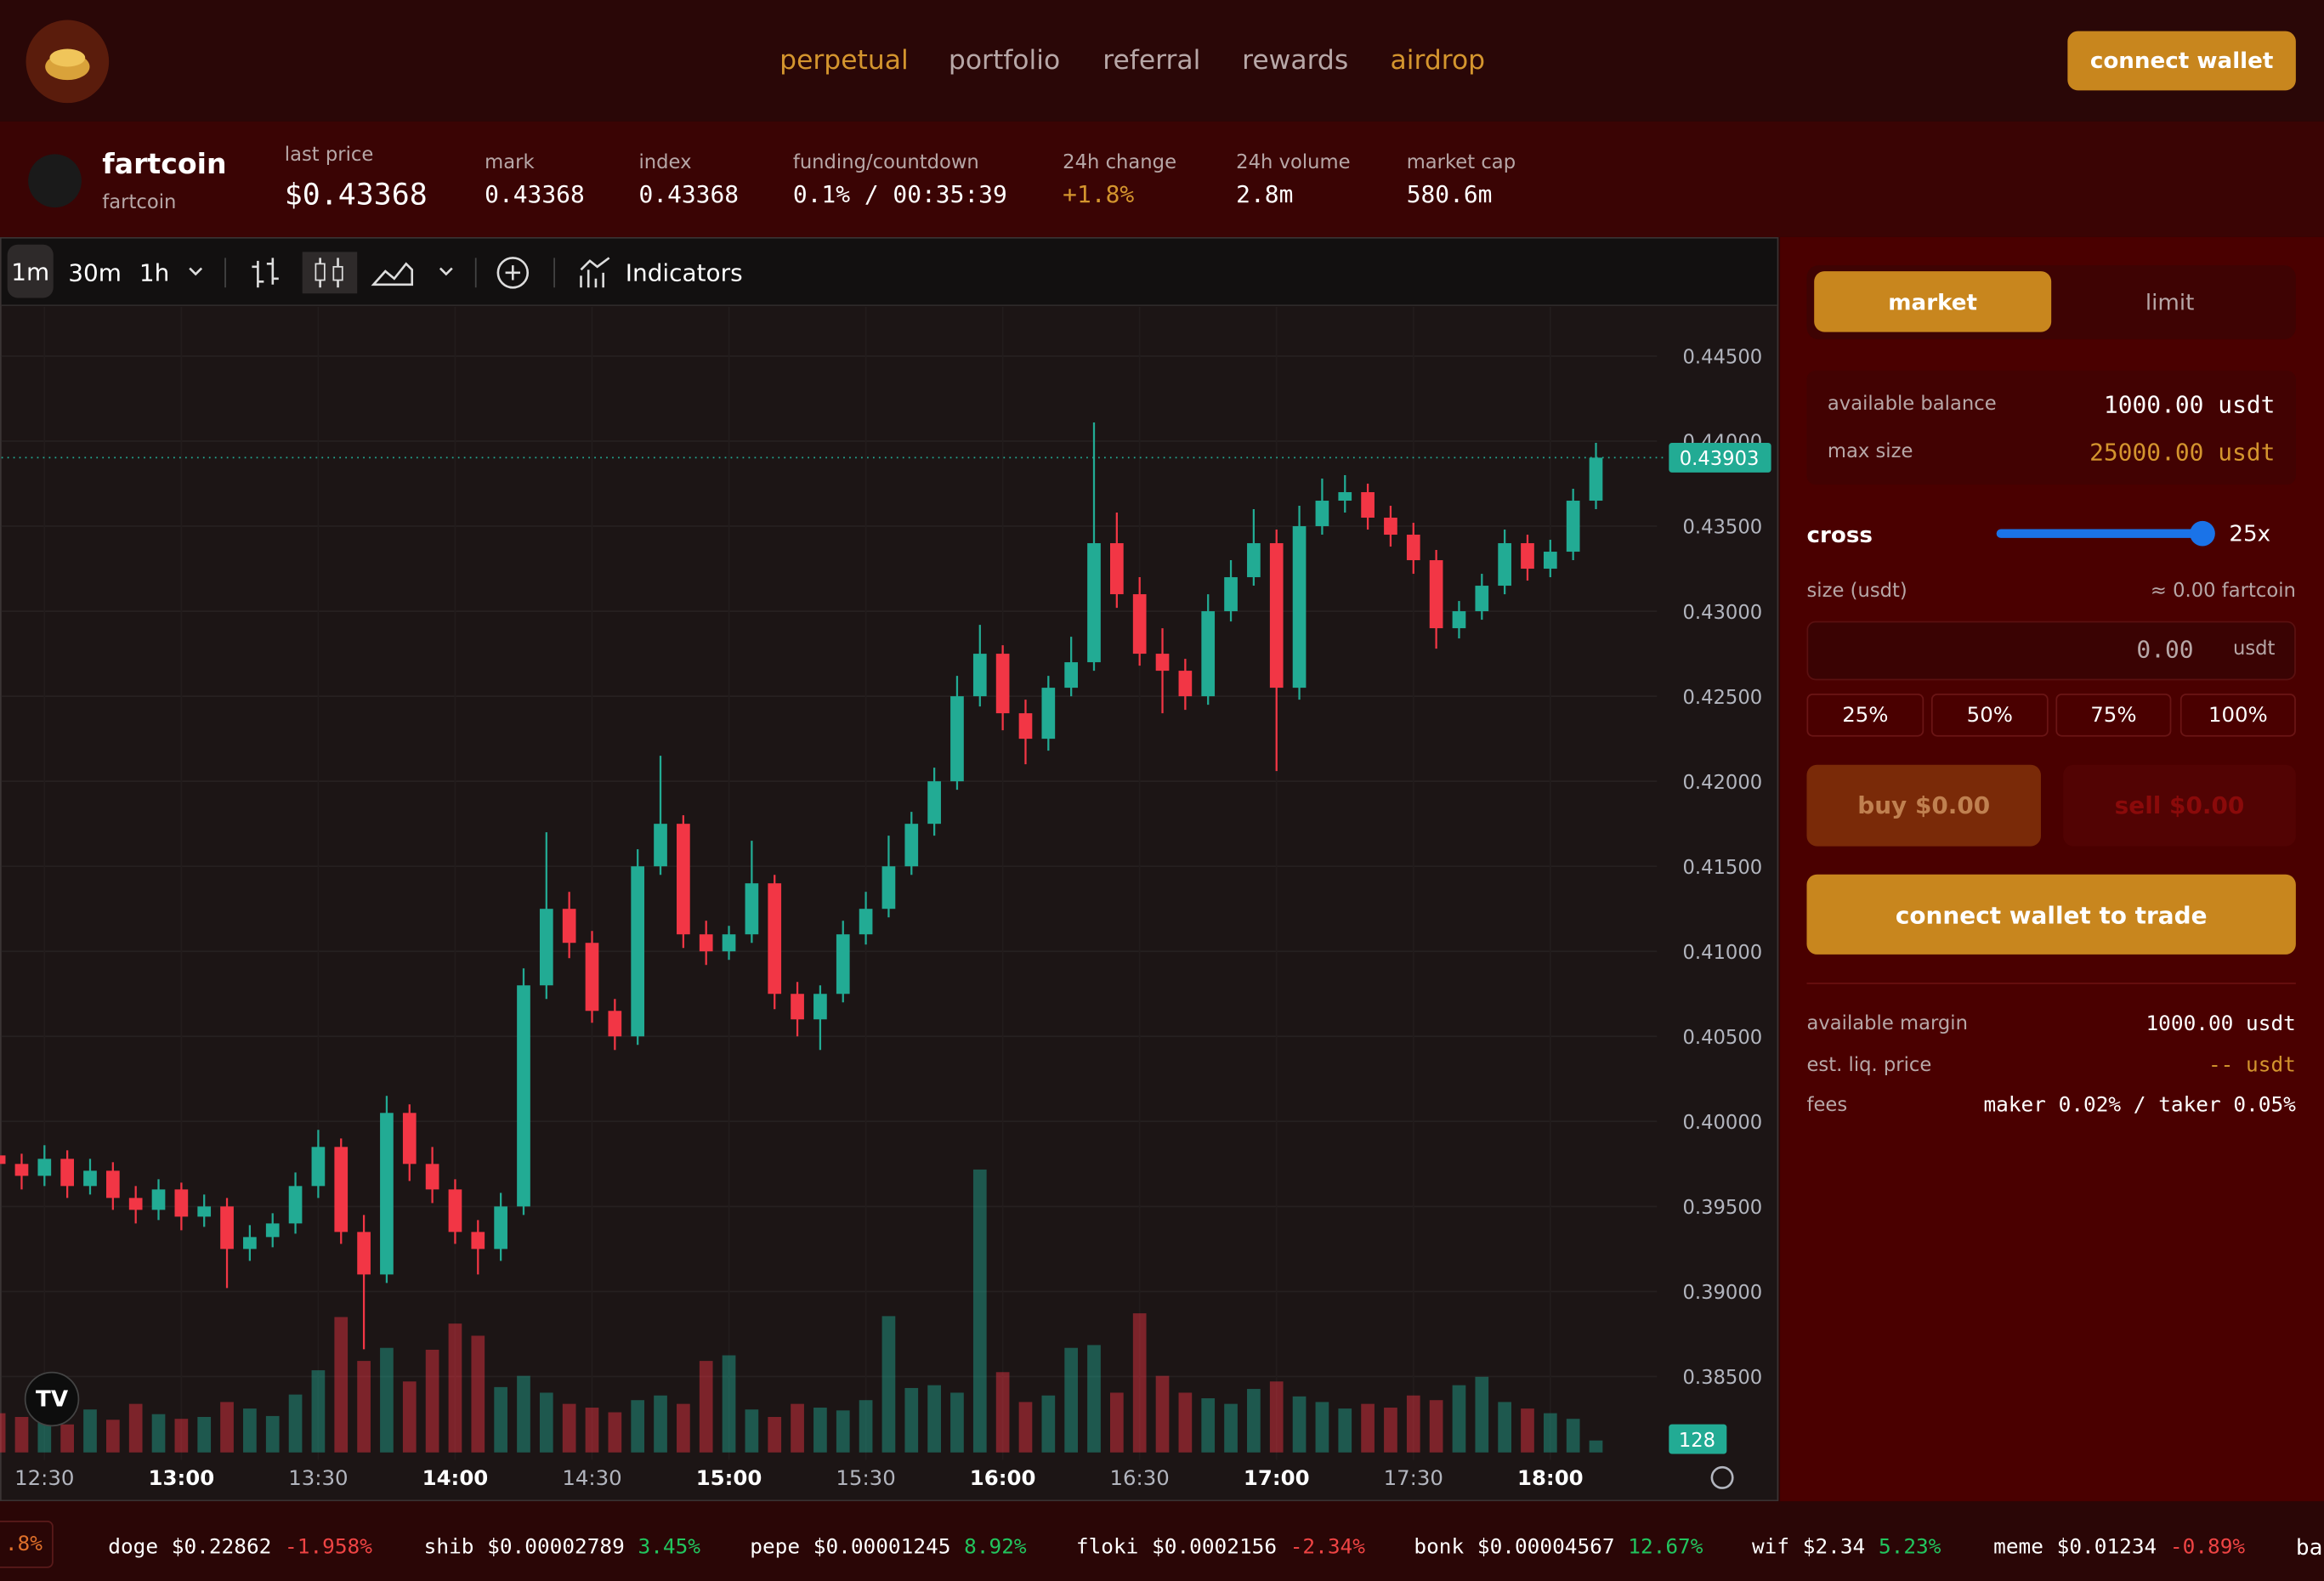 This screenshot has width=2324, height=1581. Describe the element at coordinates (1558, 1547) in the screenshot. I see `tape-item: bonk $0.00004567 12.67%` at that location.